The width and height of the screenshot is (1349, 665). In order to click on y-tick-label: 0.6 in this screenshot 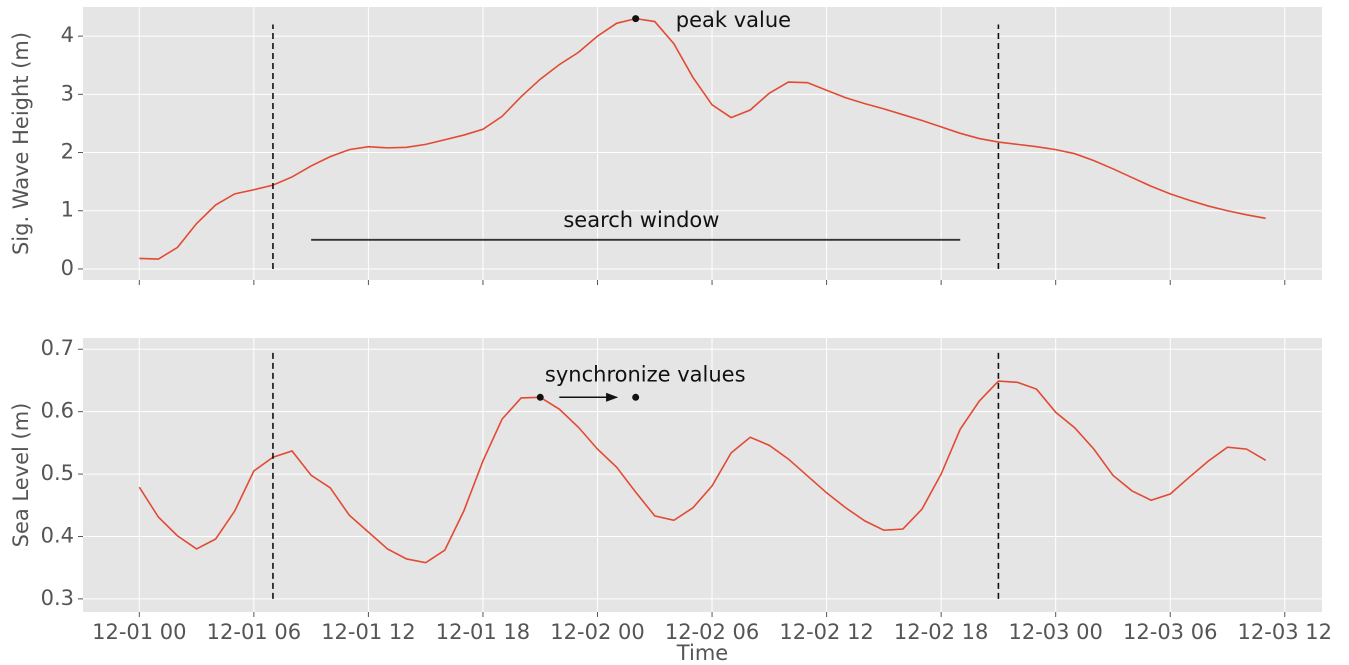, I will do `click(57, 411)`.